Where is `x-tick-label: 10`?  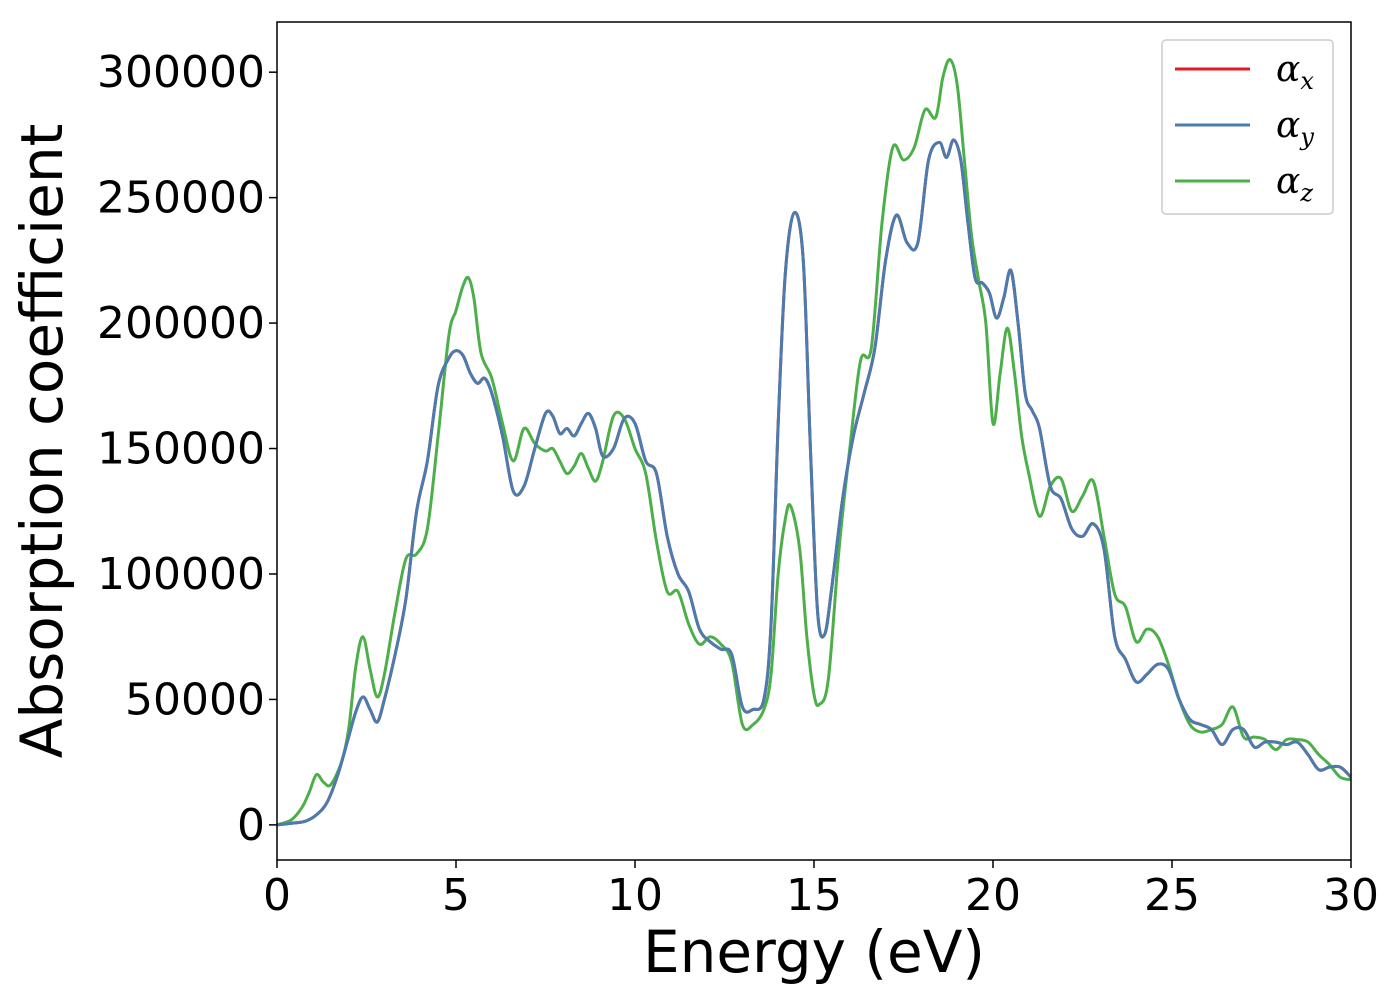 x-tick-label: 10 is located at coordinates (635, 895).